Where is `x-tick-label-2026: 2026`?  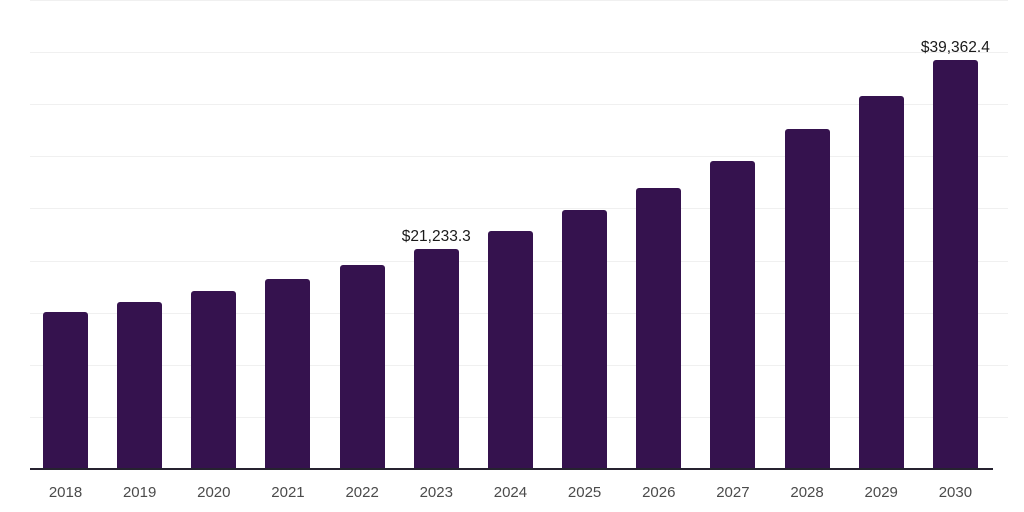 x-tick-label-2026: 2026 is located at coordinates (659, 492).